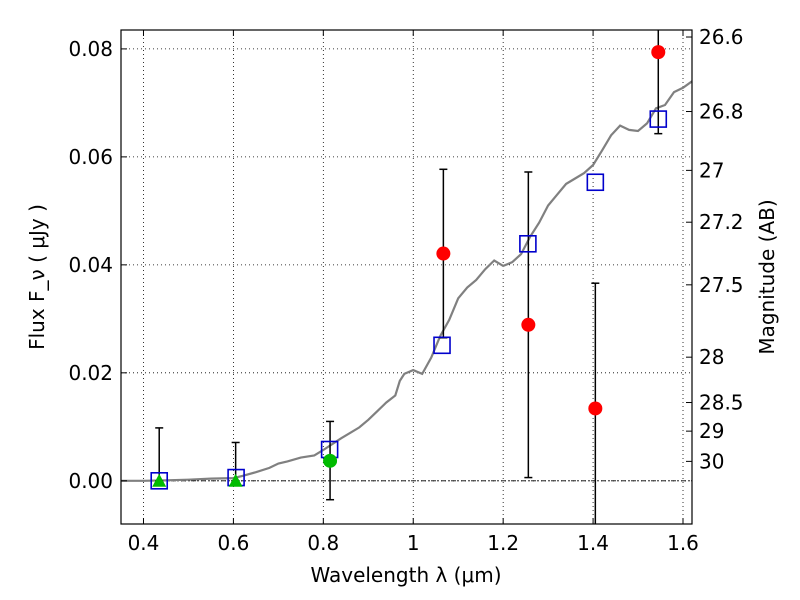 The image size is (800, 600). What do you see at coordinates (405, 575) in the screenshot?
I see `x-axis-label: Wavelength λ (μm)` at bounding box center [405, 575].